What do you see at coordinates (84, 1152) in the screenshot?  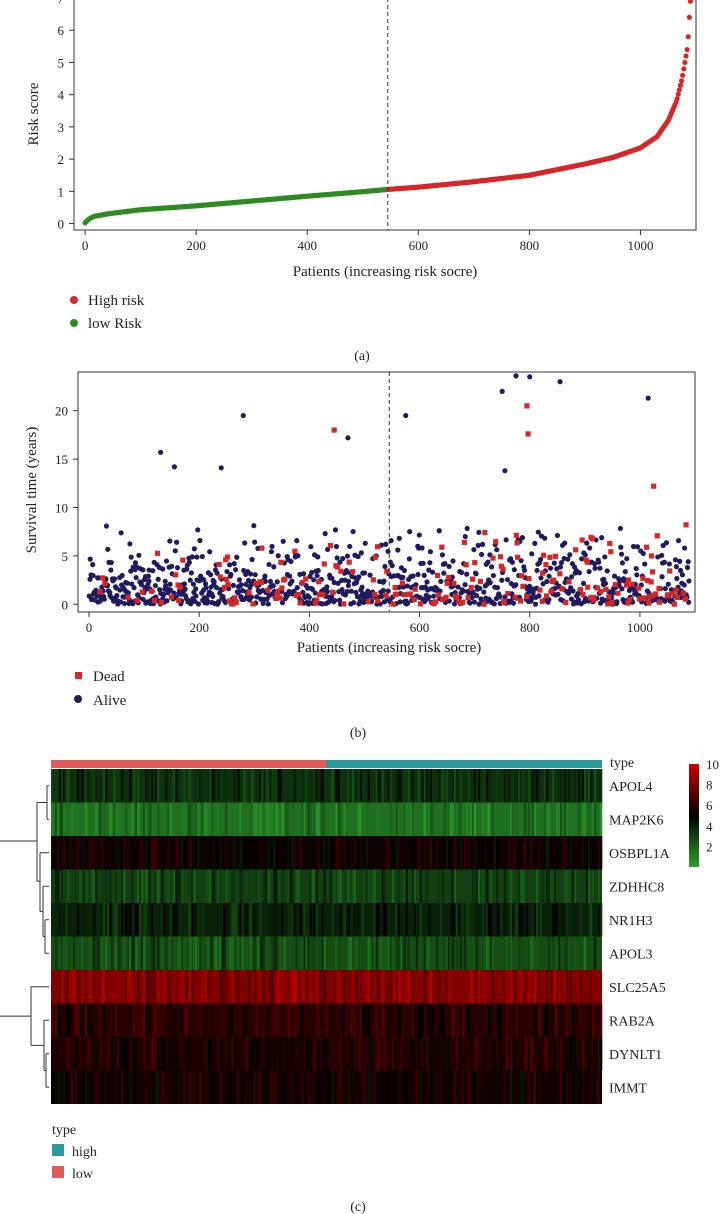 I see `legend-high-label: high` at bounding box center [84, 1152].